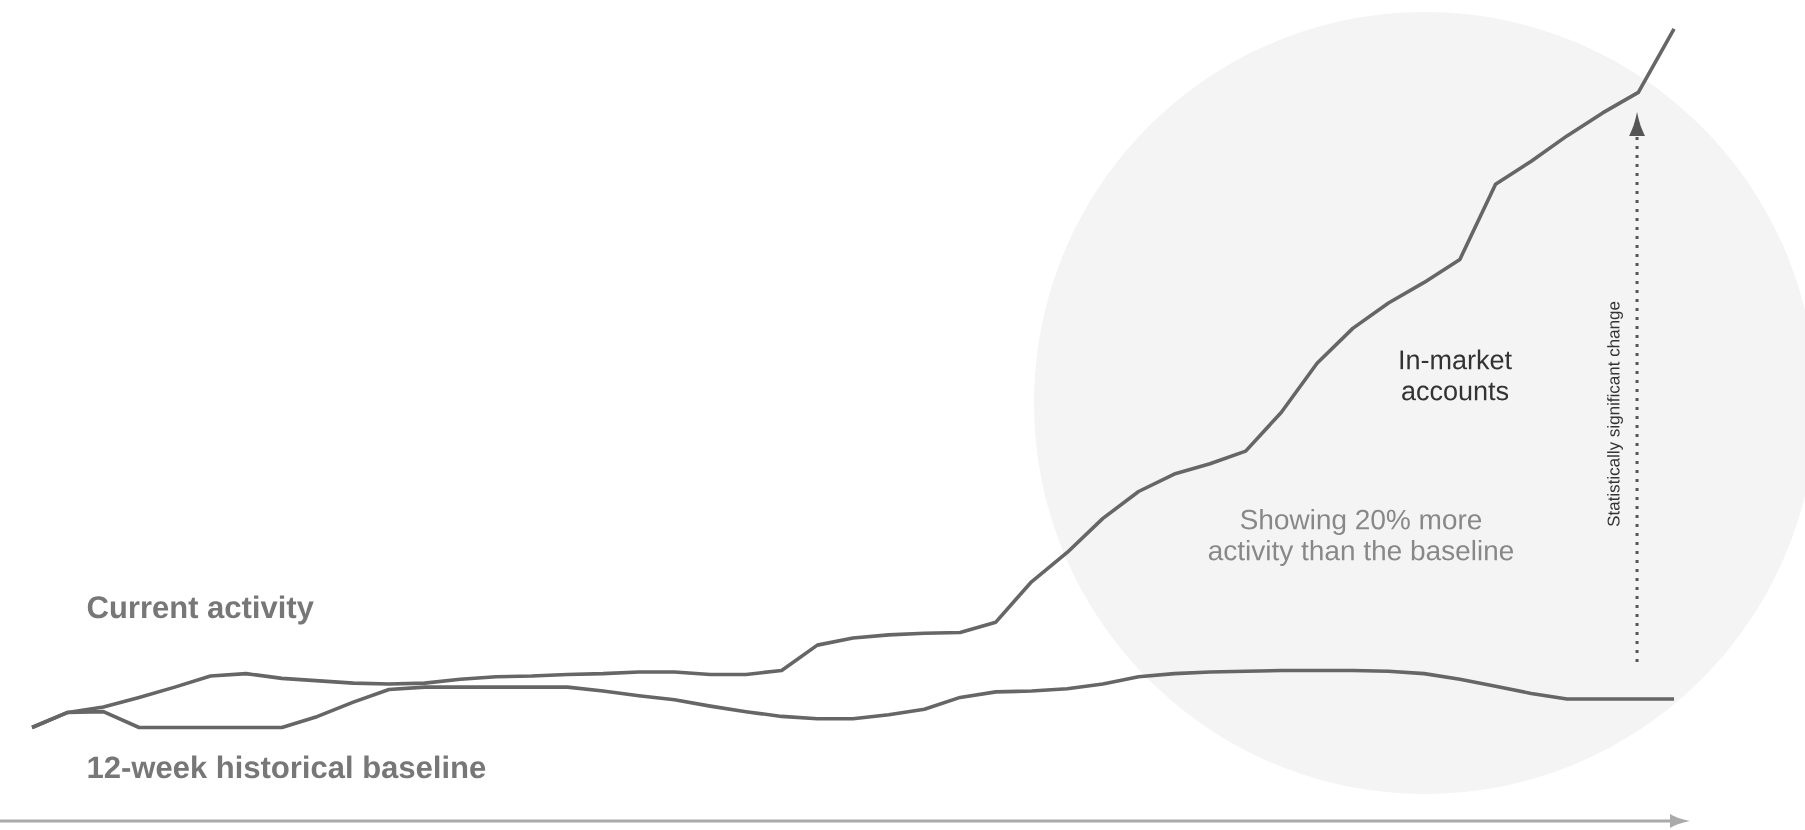 The image size is (1805, 830). Describe the element at coordinates (287, 767) in the screenshot. I see `series-label: 12-week historical baseline` at that location.